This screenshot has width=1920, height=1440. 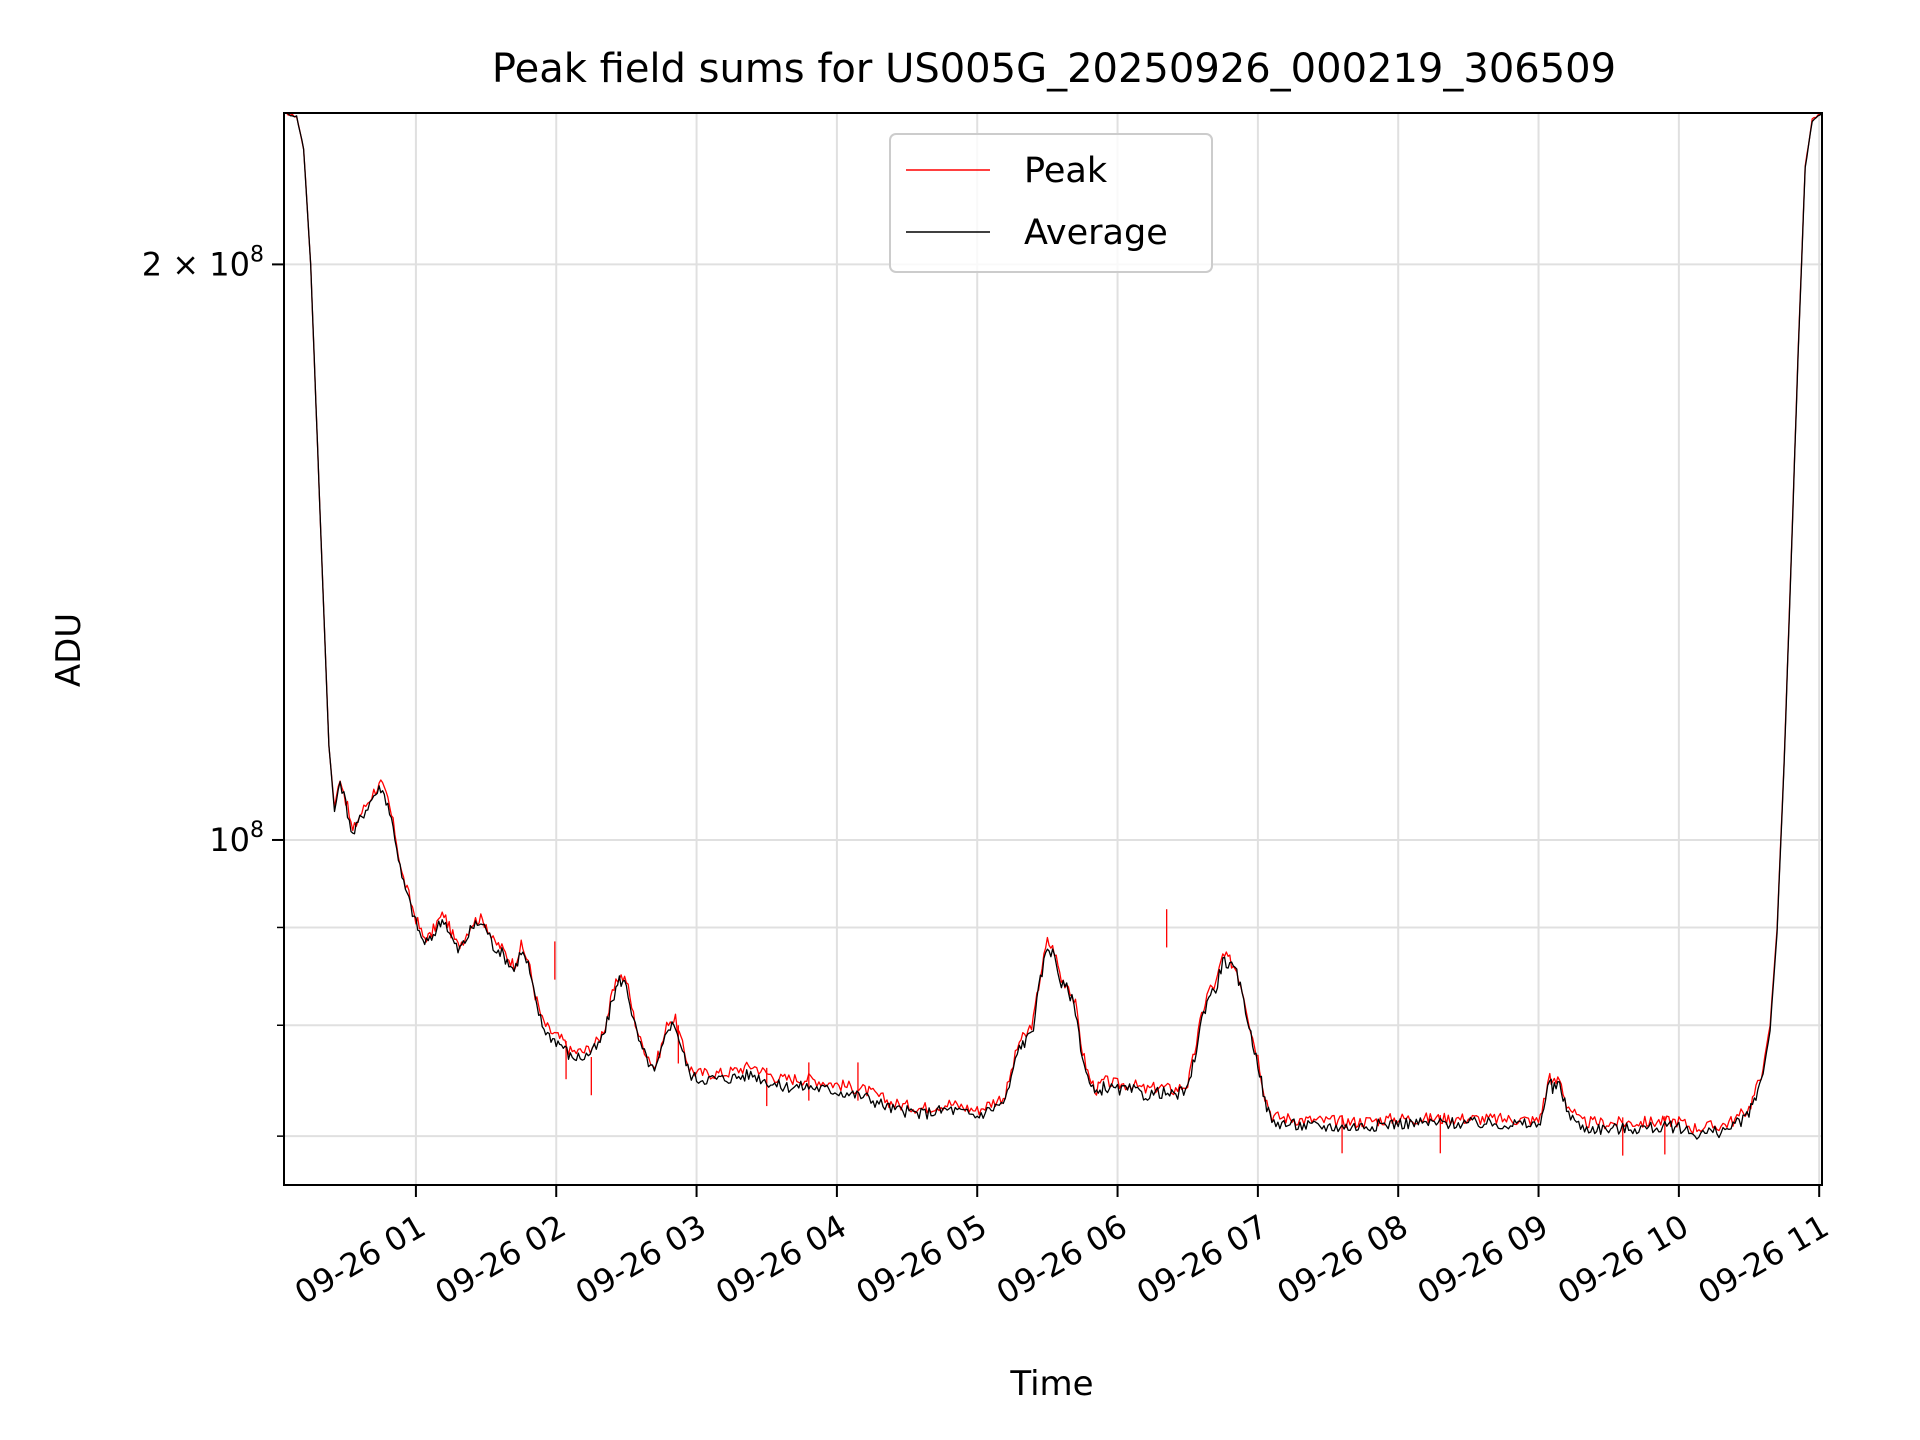 I want to click on legend-label-average: Average, so click(x=1096, y=233).